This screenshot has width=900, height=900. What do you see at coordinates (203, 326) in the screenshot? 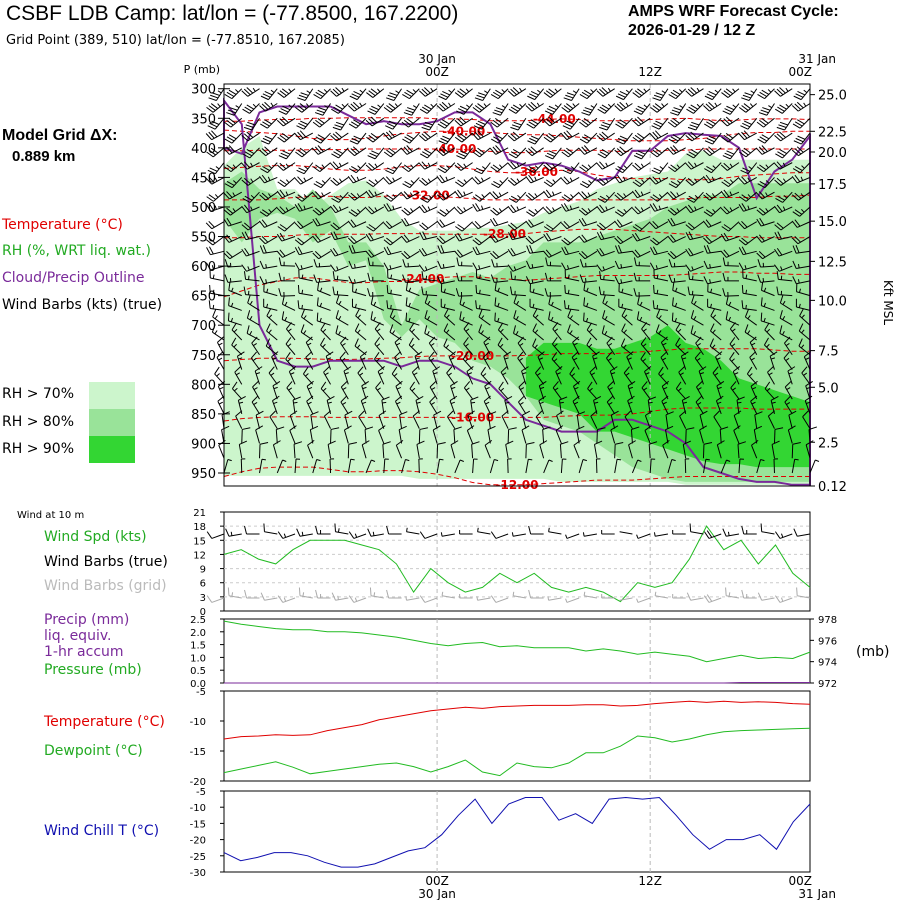
I see `pressure-tick-label: 700` at bounding box center [203, 326].